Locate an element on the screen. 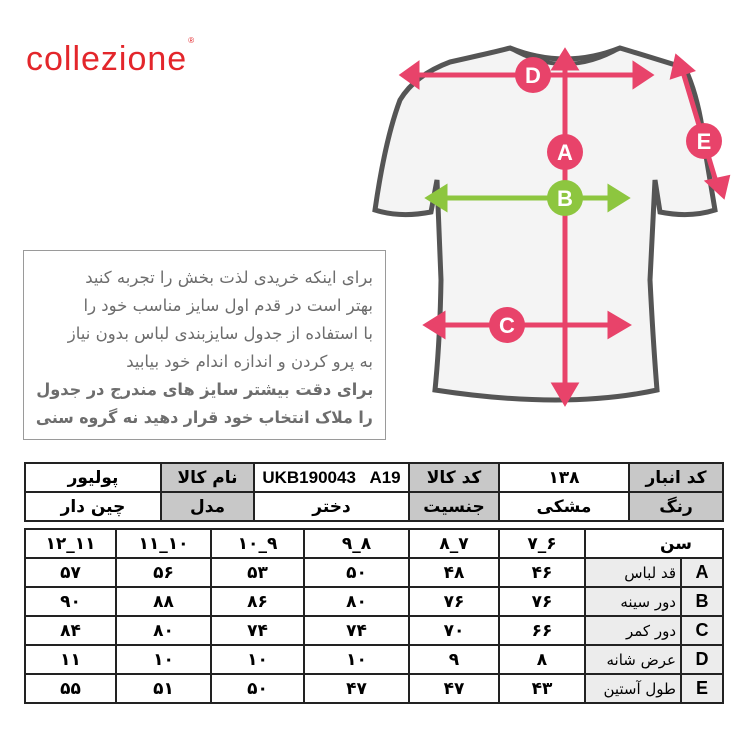  size-value: ۴۳ is located at coordinates (542, 688).